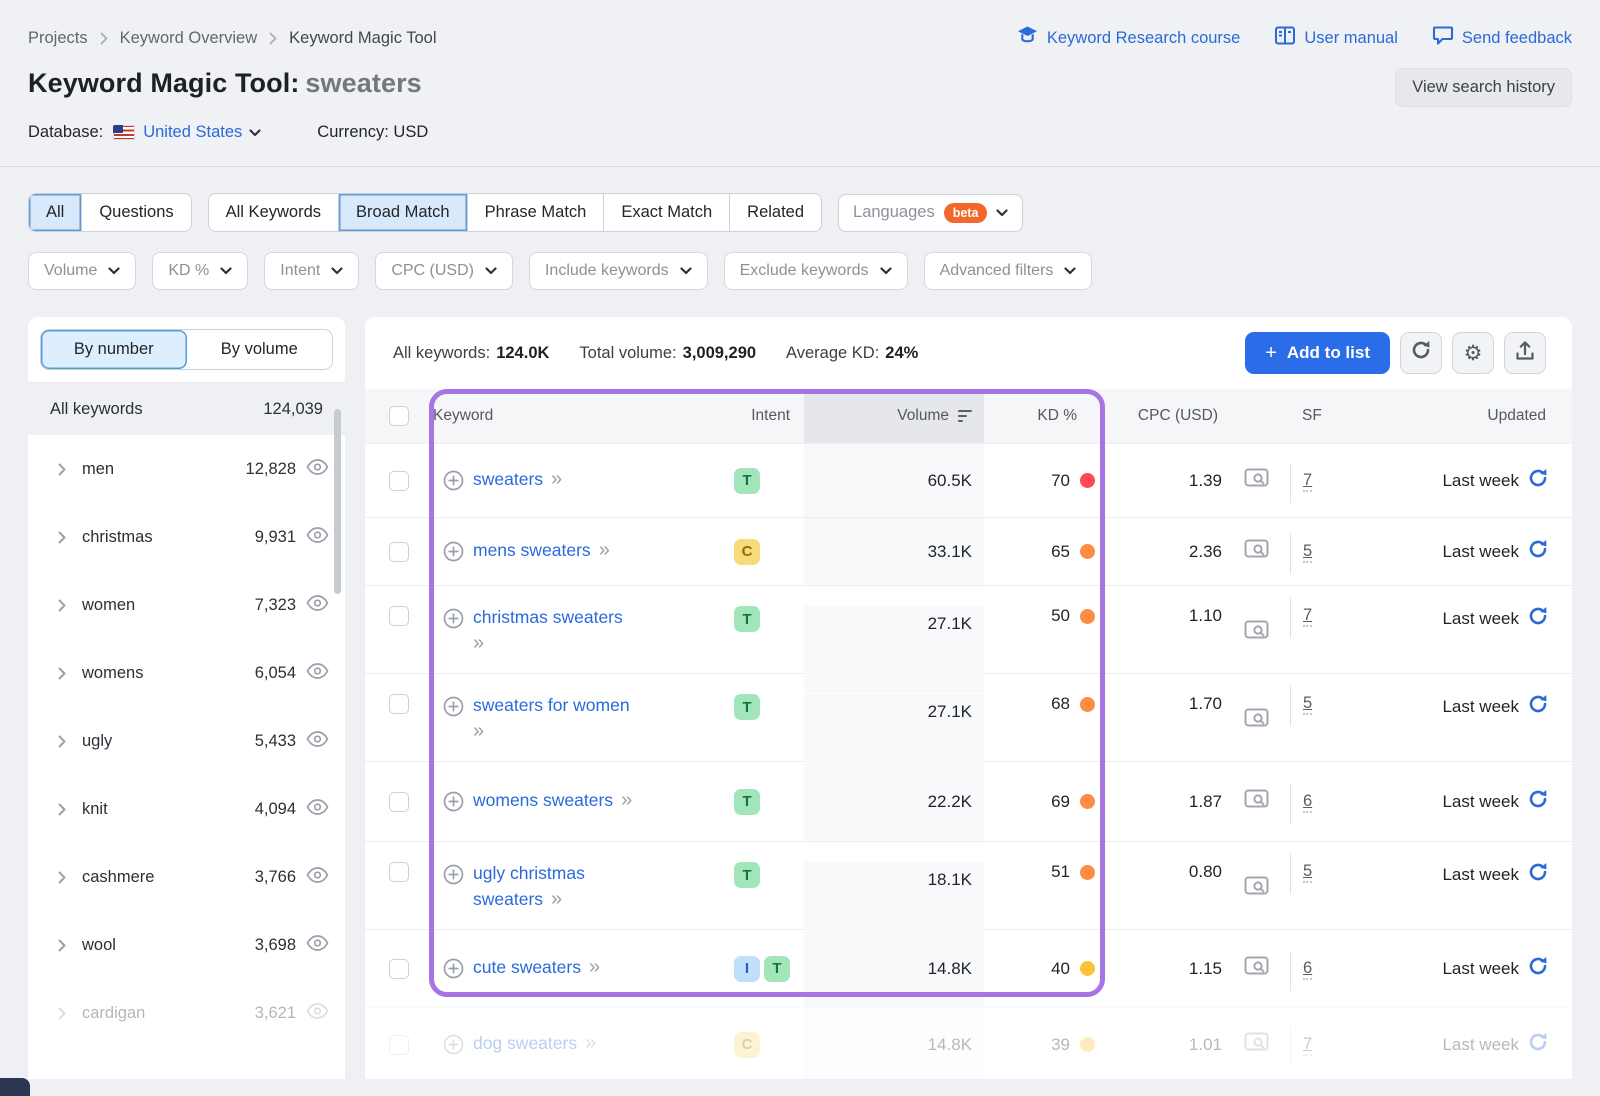 The image size is (1600, 1096). Describe the element at coordinates (1128, 38) in the screenshot. I see `header-link: Keyword Research course` at that location.